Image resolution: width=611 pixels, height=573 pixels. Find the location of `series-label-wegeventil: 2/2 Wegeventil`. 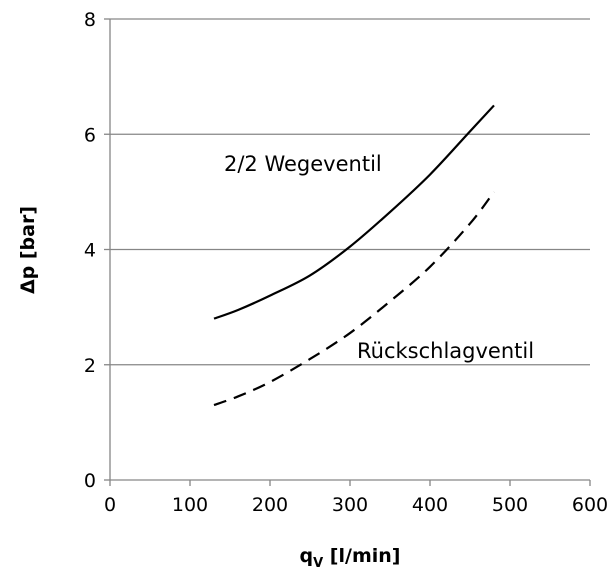

series-label-wegeventil: 2/2 Wegeventil is located at coordinates (303, 164).